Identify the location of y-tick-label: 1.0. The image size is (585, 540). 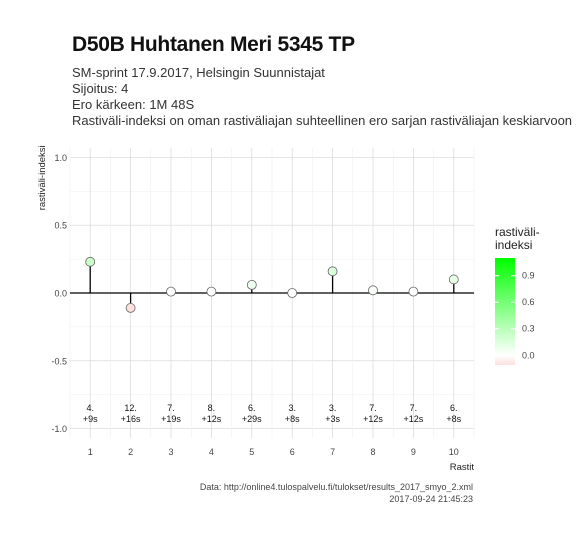
(60, 158).